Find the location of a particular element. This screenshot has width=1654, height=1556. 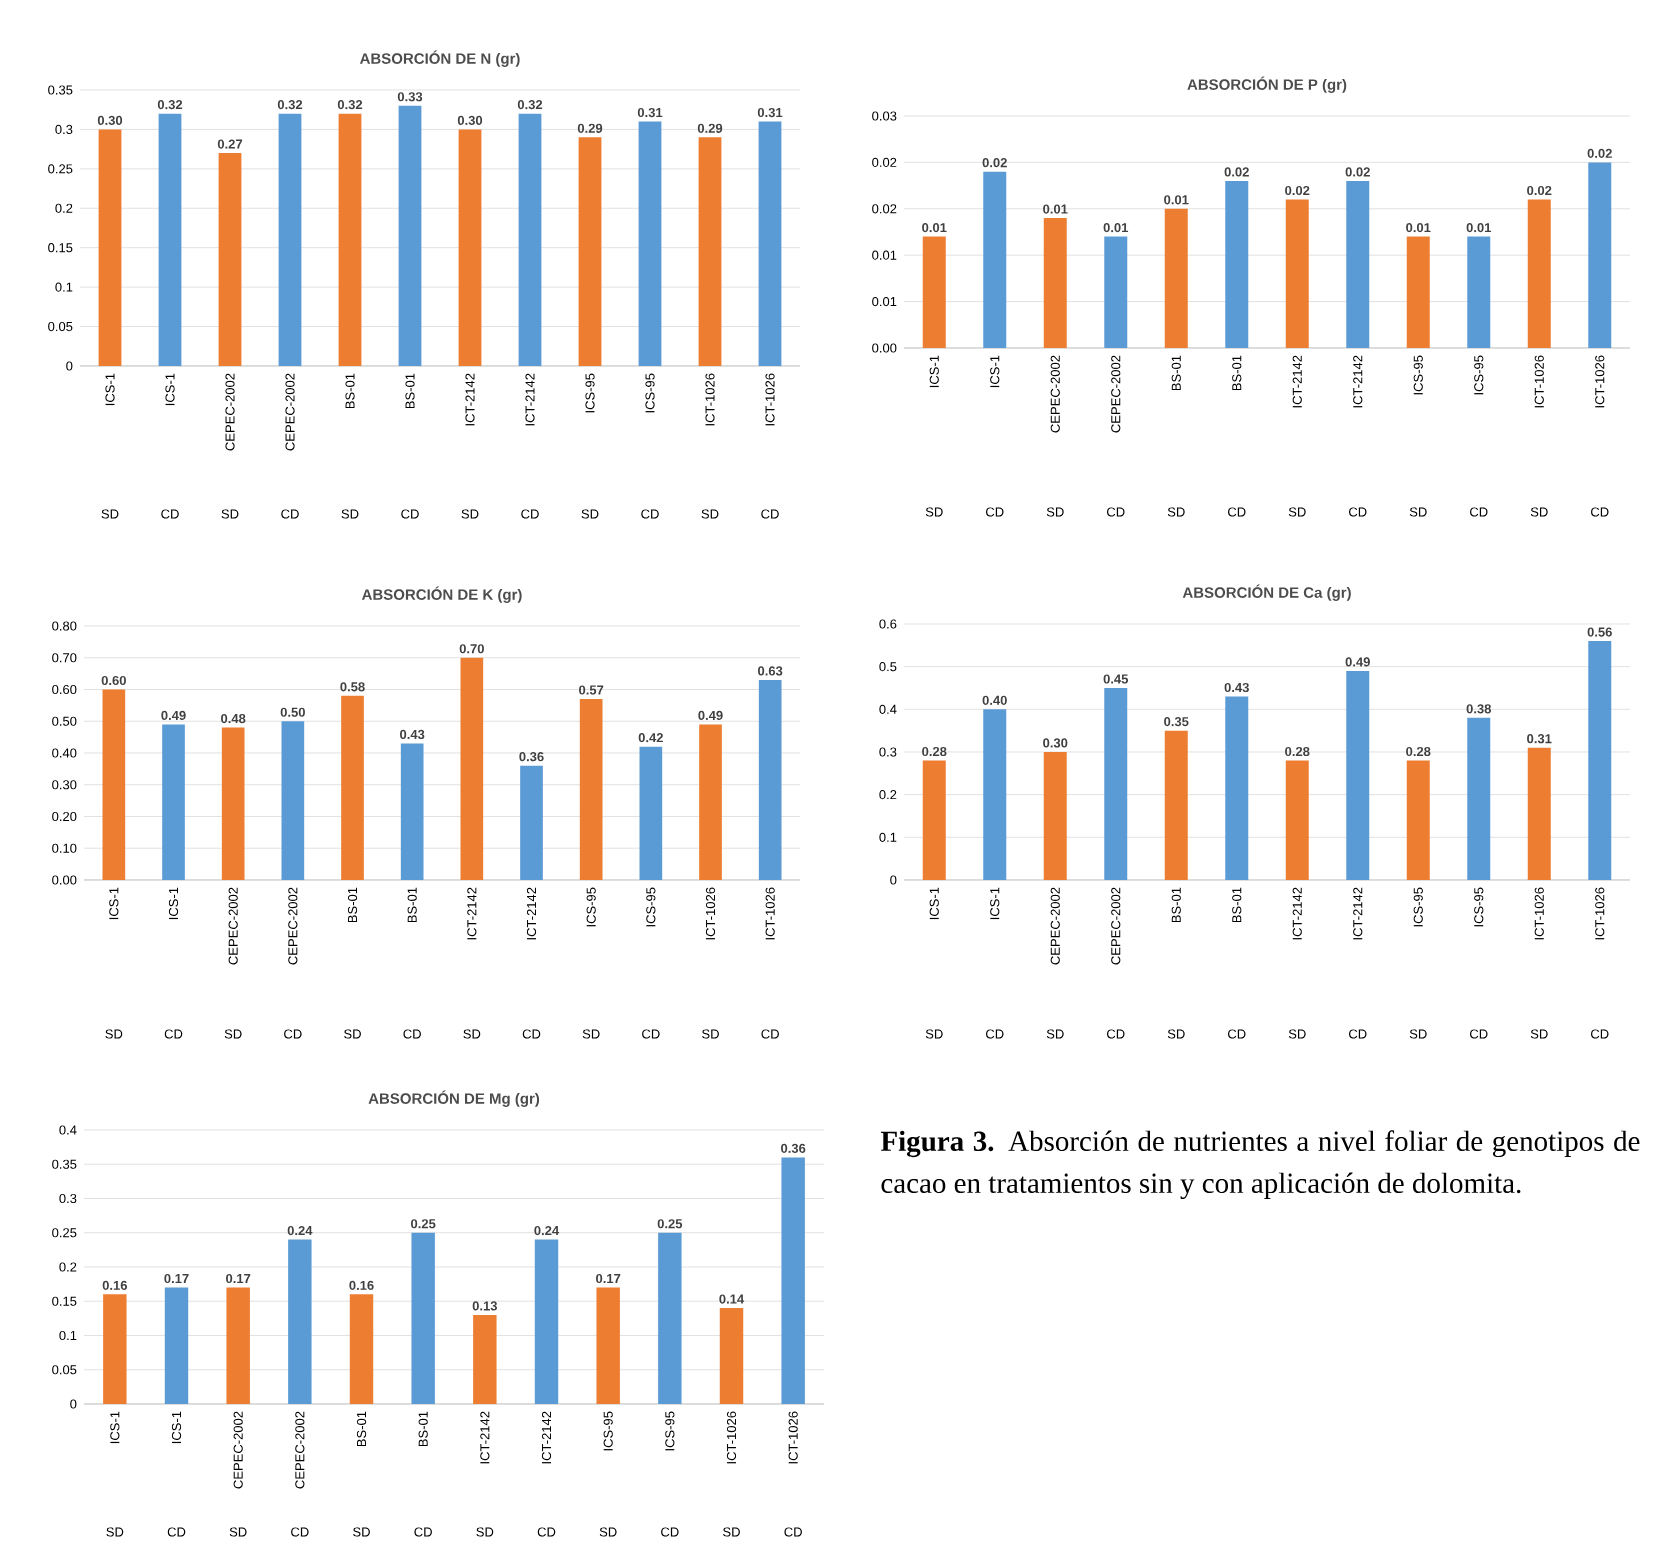

text: Figura 3. Absorción de nutrientes a nivel foliar de genotipos de cacao en tratamientos sin y con aplicación de dolomita. is located at coordinates (1260, 1165).